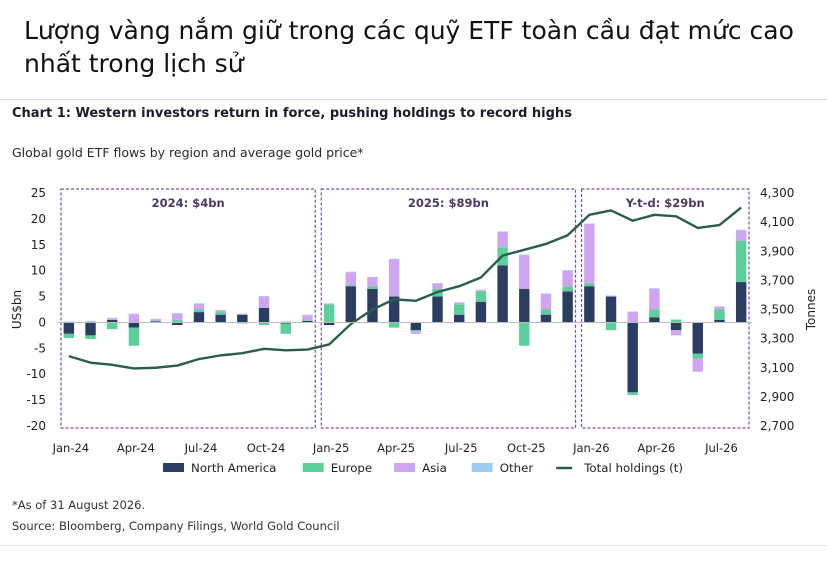 The height and width of the screenshot is (565, 827). What do you see at coordinates (396, 448) in the screenshot?
I see `x-tick-label-5: Apr-25` at bounding box center [396, 448].